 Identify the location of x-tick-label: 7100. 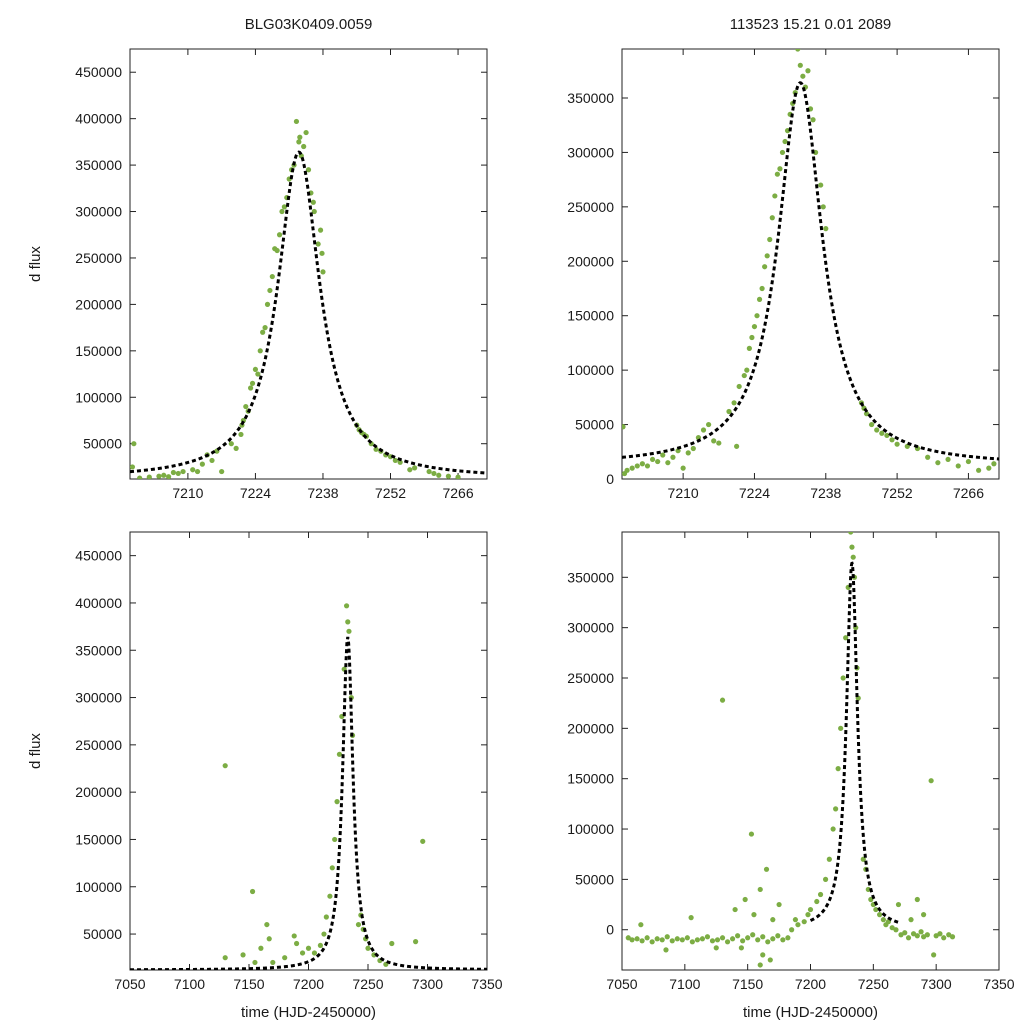
(189, 984).